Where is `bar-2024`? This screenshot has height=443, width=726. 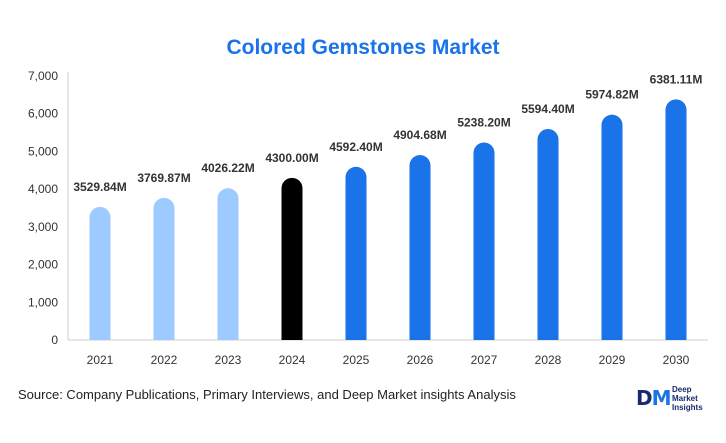 bar-2024 is located at coordinates (292, 258).